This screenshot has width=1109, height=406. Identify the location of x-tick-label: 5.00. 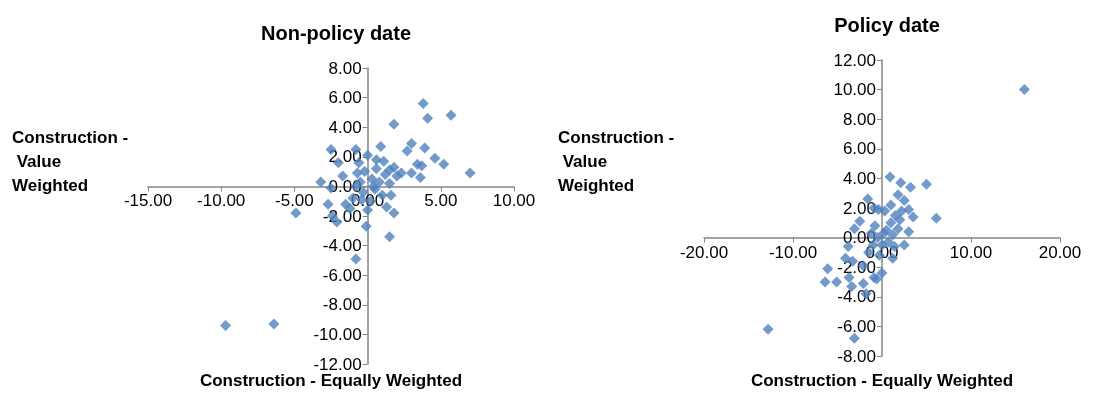
(441, 201).